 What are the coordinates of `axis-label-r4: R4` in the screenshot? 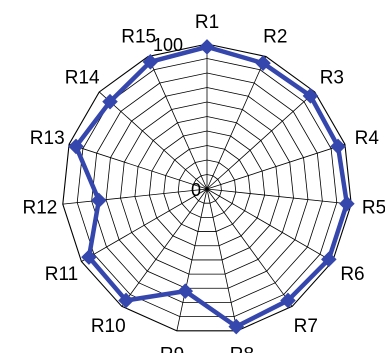 It's located at (367, 138).